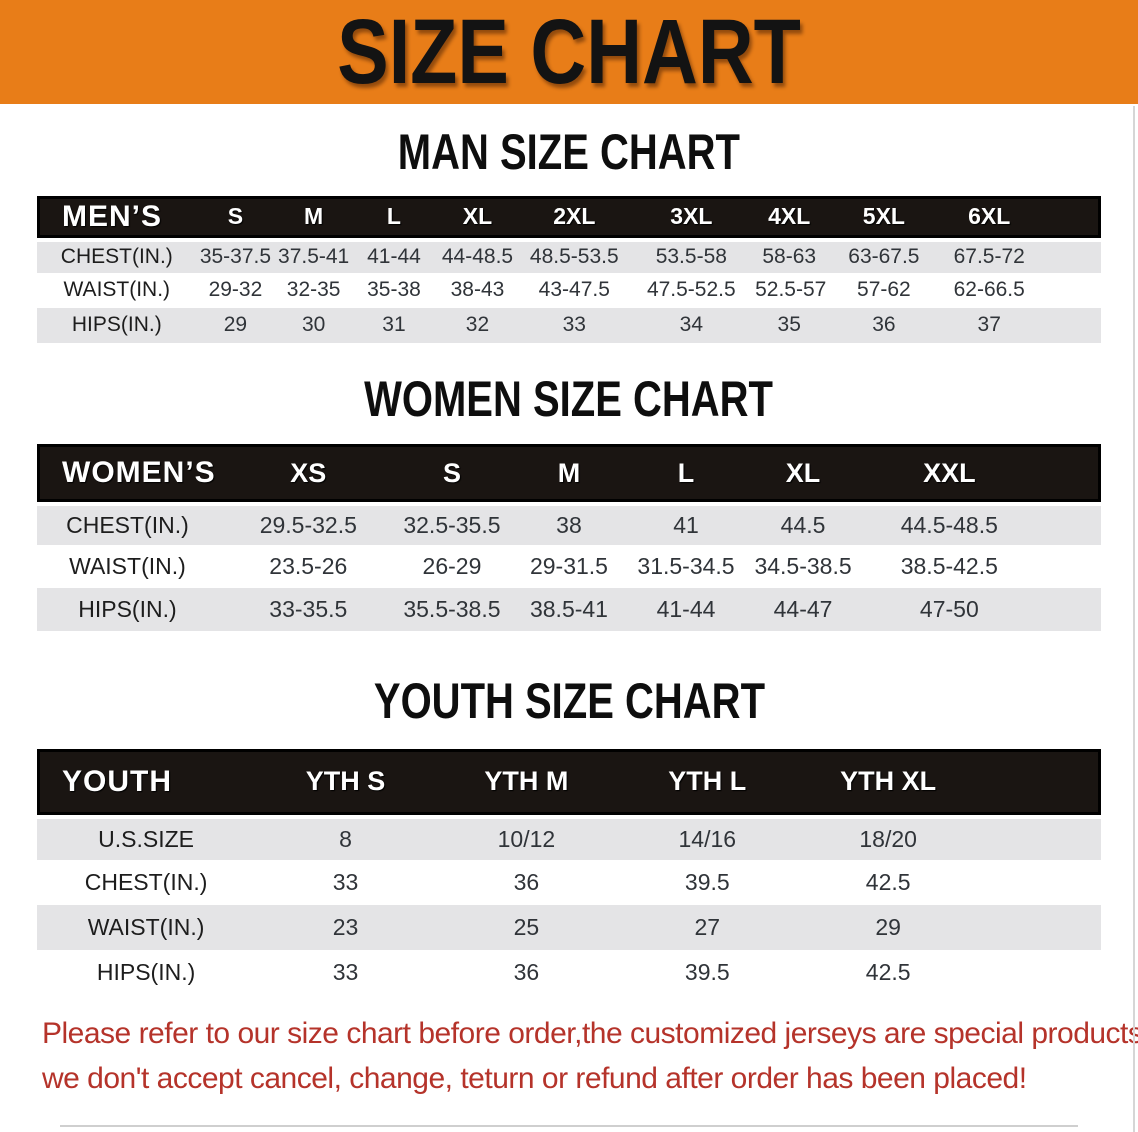 Image resolution: width=1138 pixels, height=1132 pixels. I want to click on cell: 31, so click(394, 325).